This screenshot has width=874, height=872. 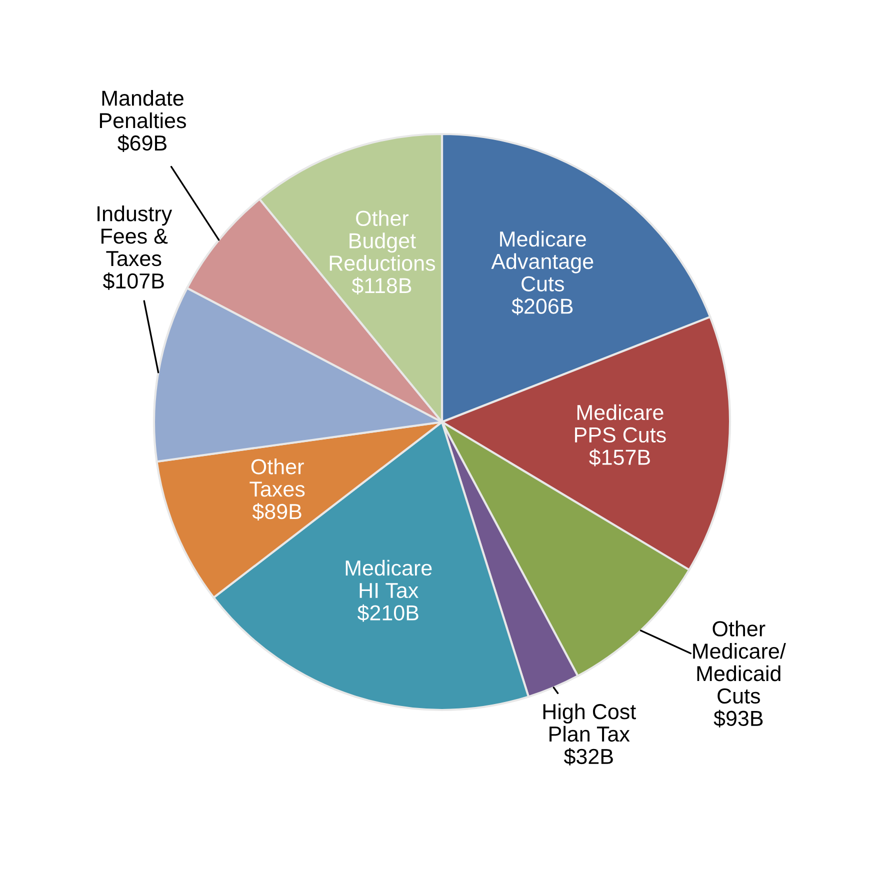 I want to click on data-label: $206B, so click(x=542, y=307).